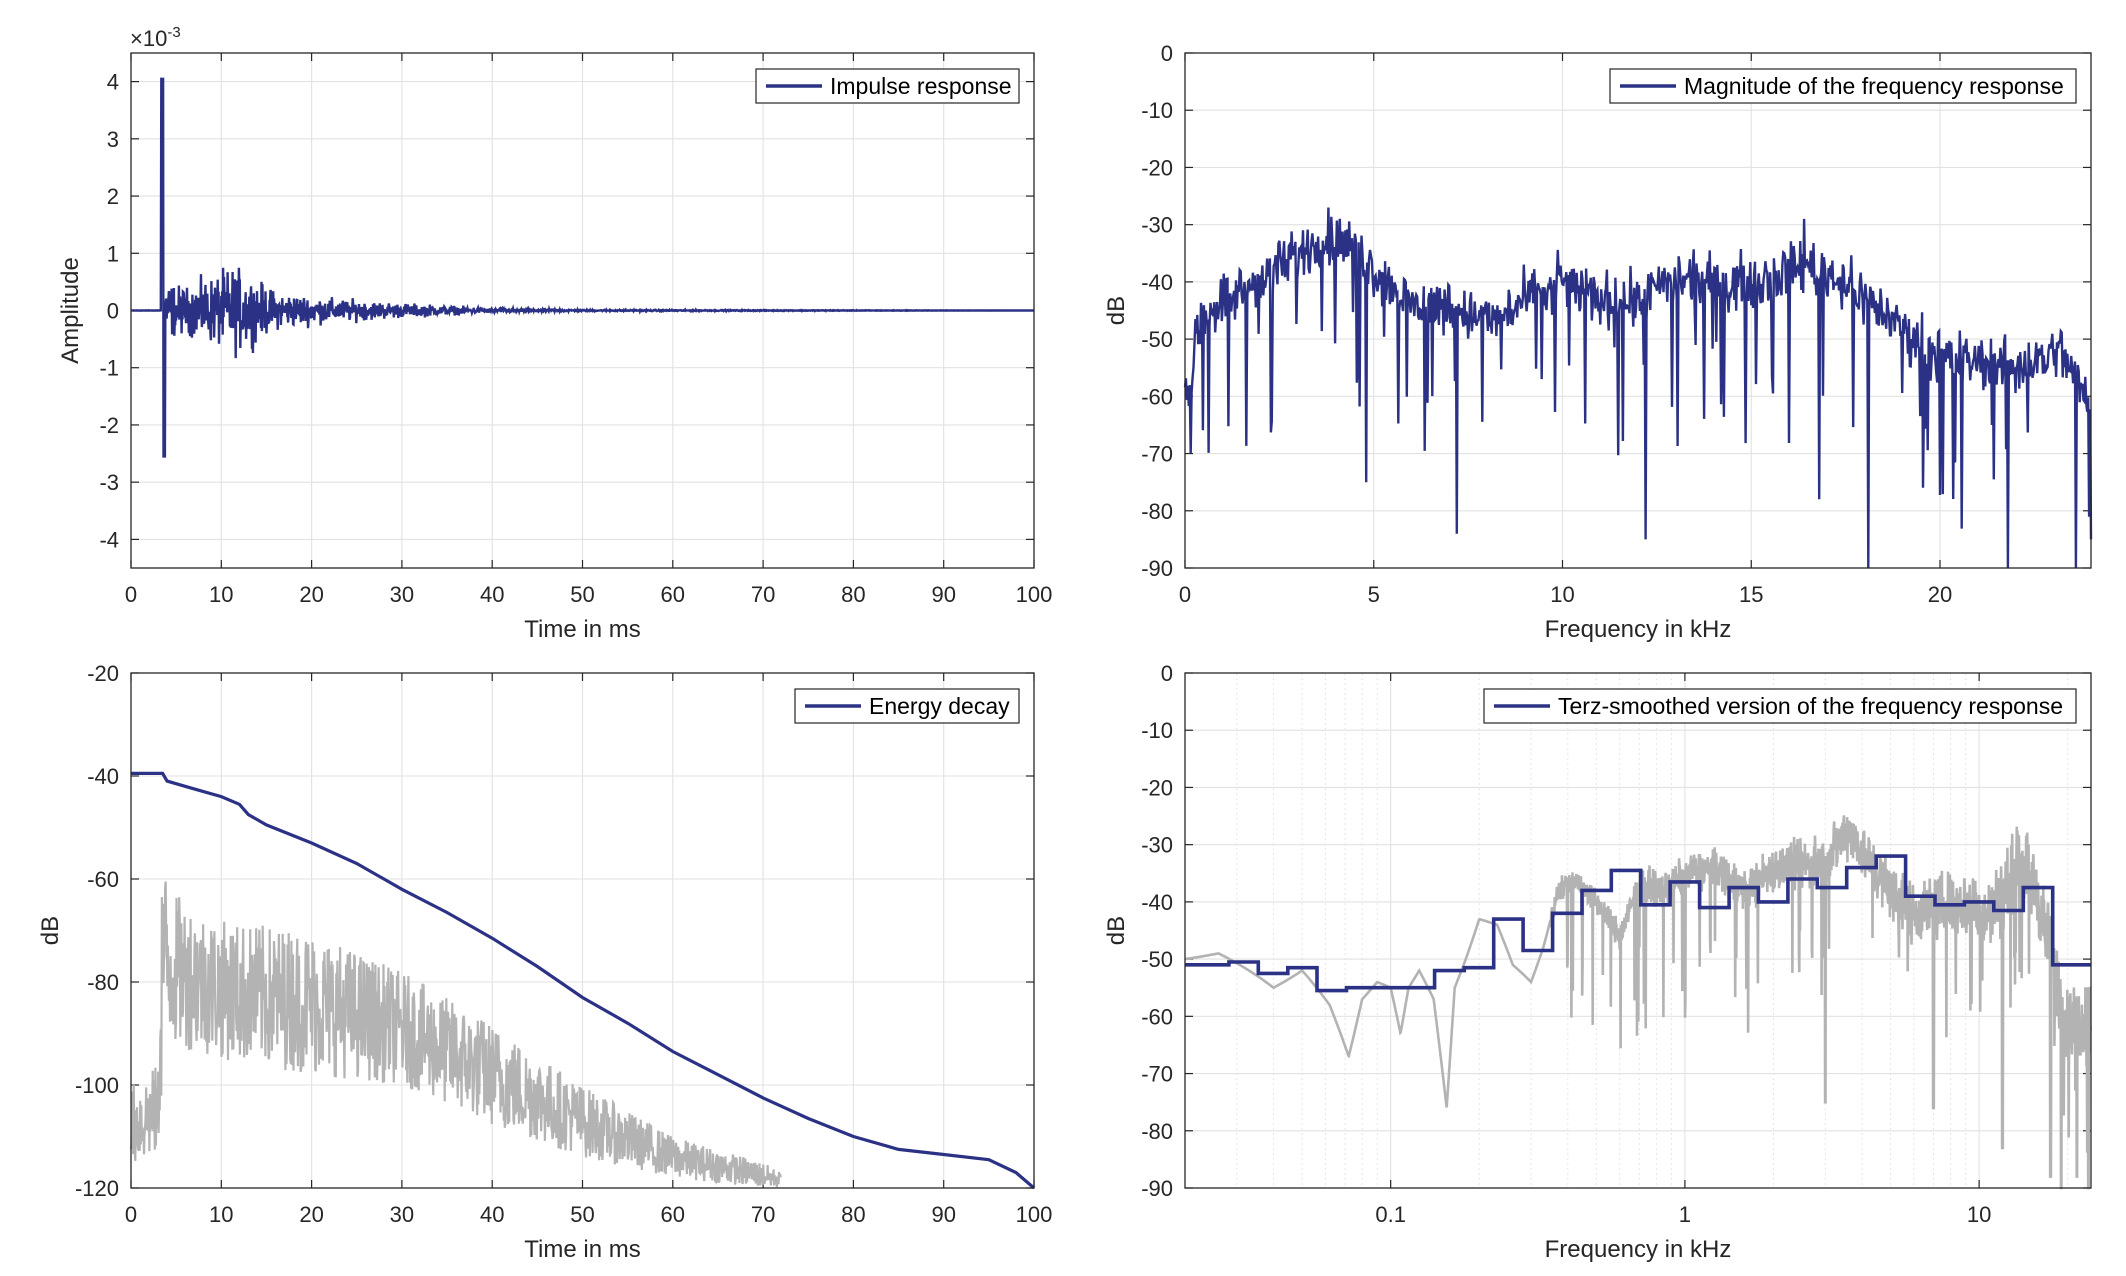 The width and height of the screenshot is (2126, 1276). I want to click on impulse-legend: Impulse response, so click(887, 86).